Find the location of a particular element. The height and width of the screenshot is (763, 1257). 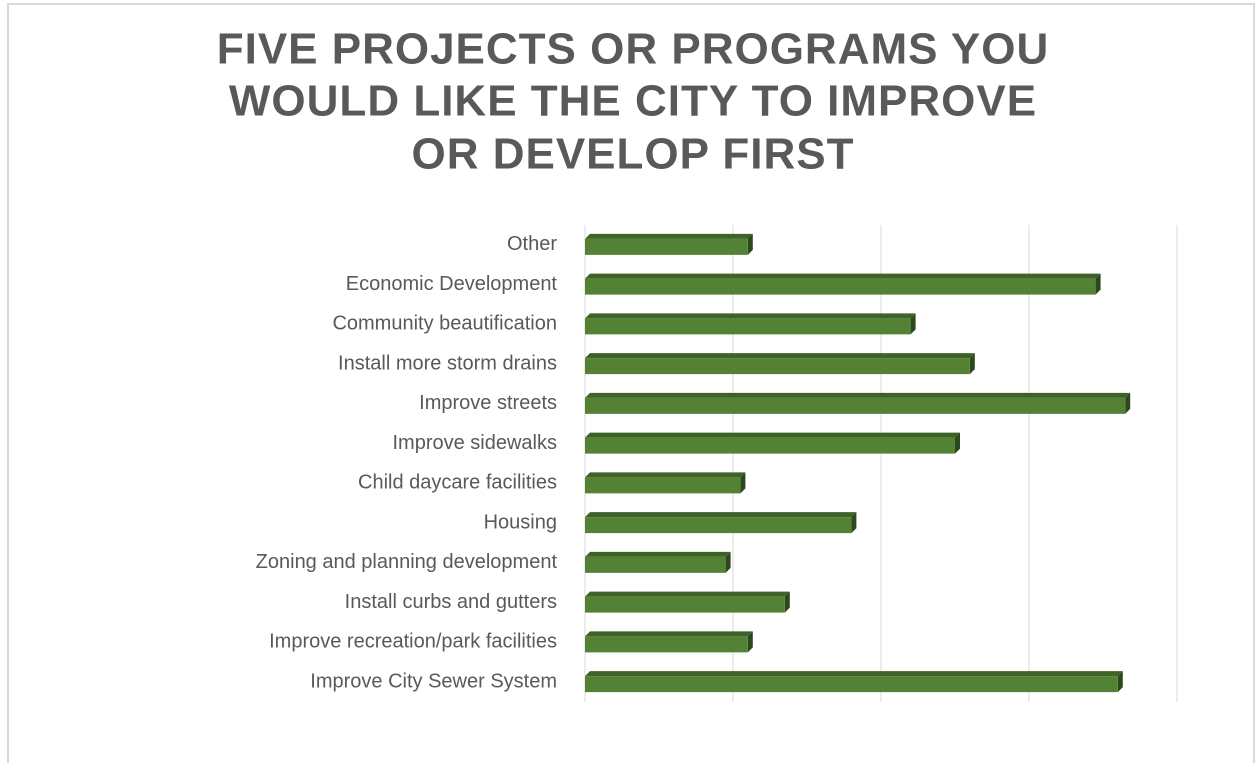

y-tick-label: Install curbs and gutters is located at coordinates (451, 602).